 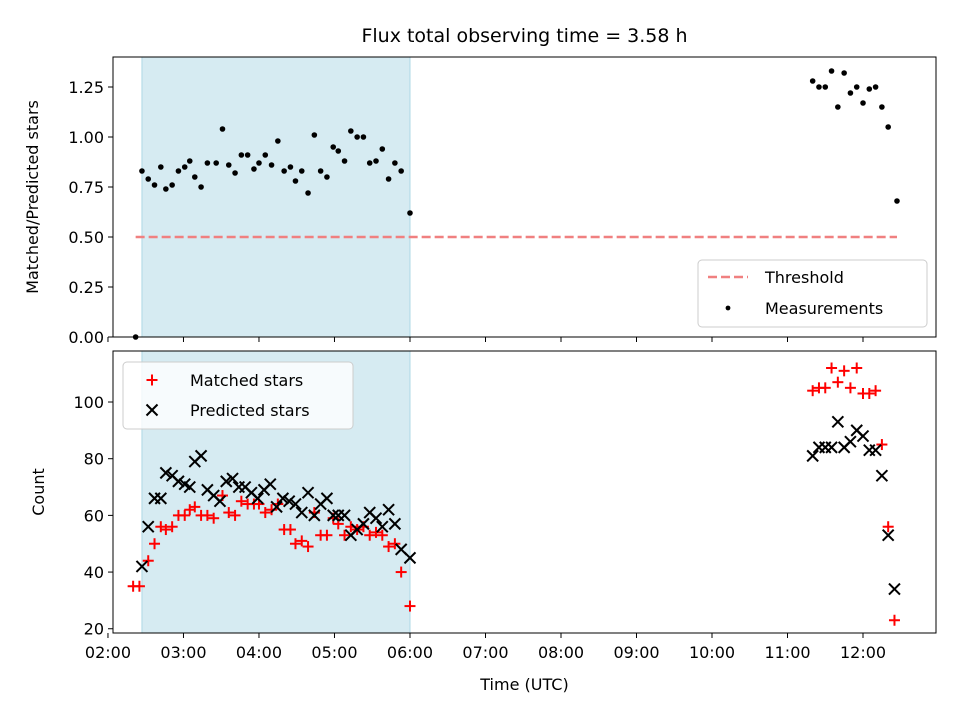 I want to click on ratio-y-tick-label: 1.00, so click(x=86, y=137).